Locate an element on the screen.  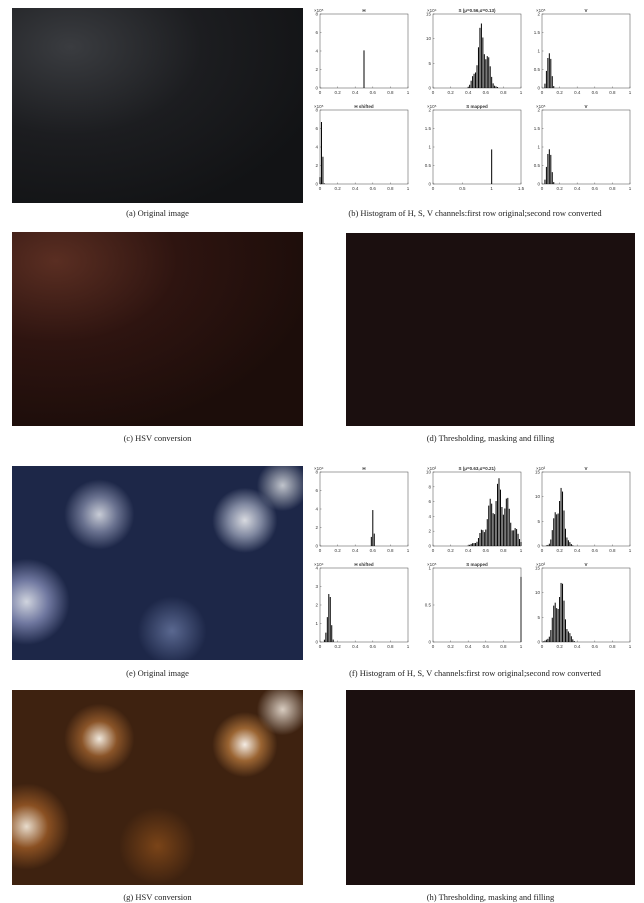
plot-title: S (μ=0.63,σ=0.21) is located at coordinates (477, 468).